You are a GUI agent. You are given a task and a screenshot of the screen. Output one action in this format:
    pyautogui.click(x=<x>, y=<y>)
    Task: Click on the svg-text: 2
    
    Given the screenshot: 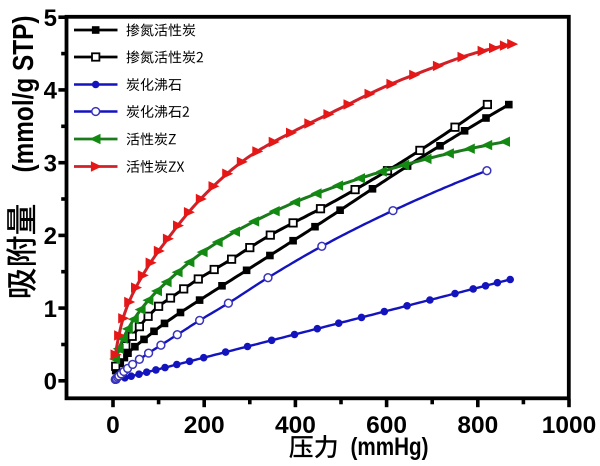 What is the action you would take?
    pyautogui.click(x=50, y=236)
    